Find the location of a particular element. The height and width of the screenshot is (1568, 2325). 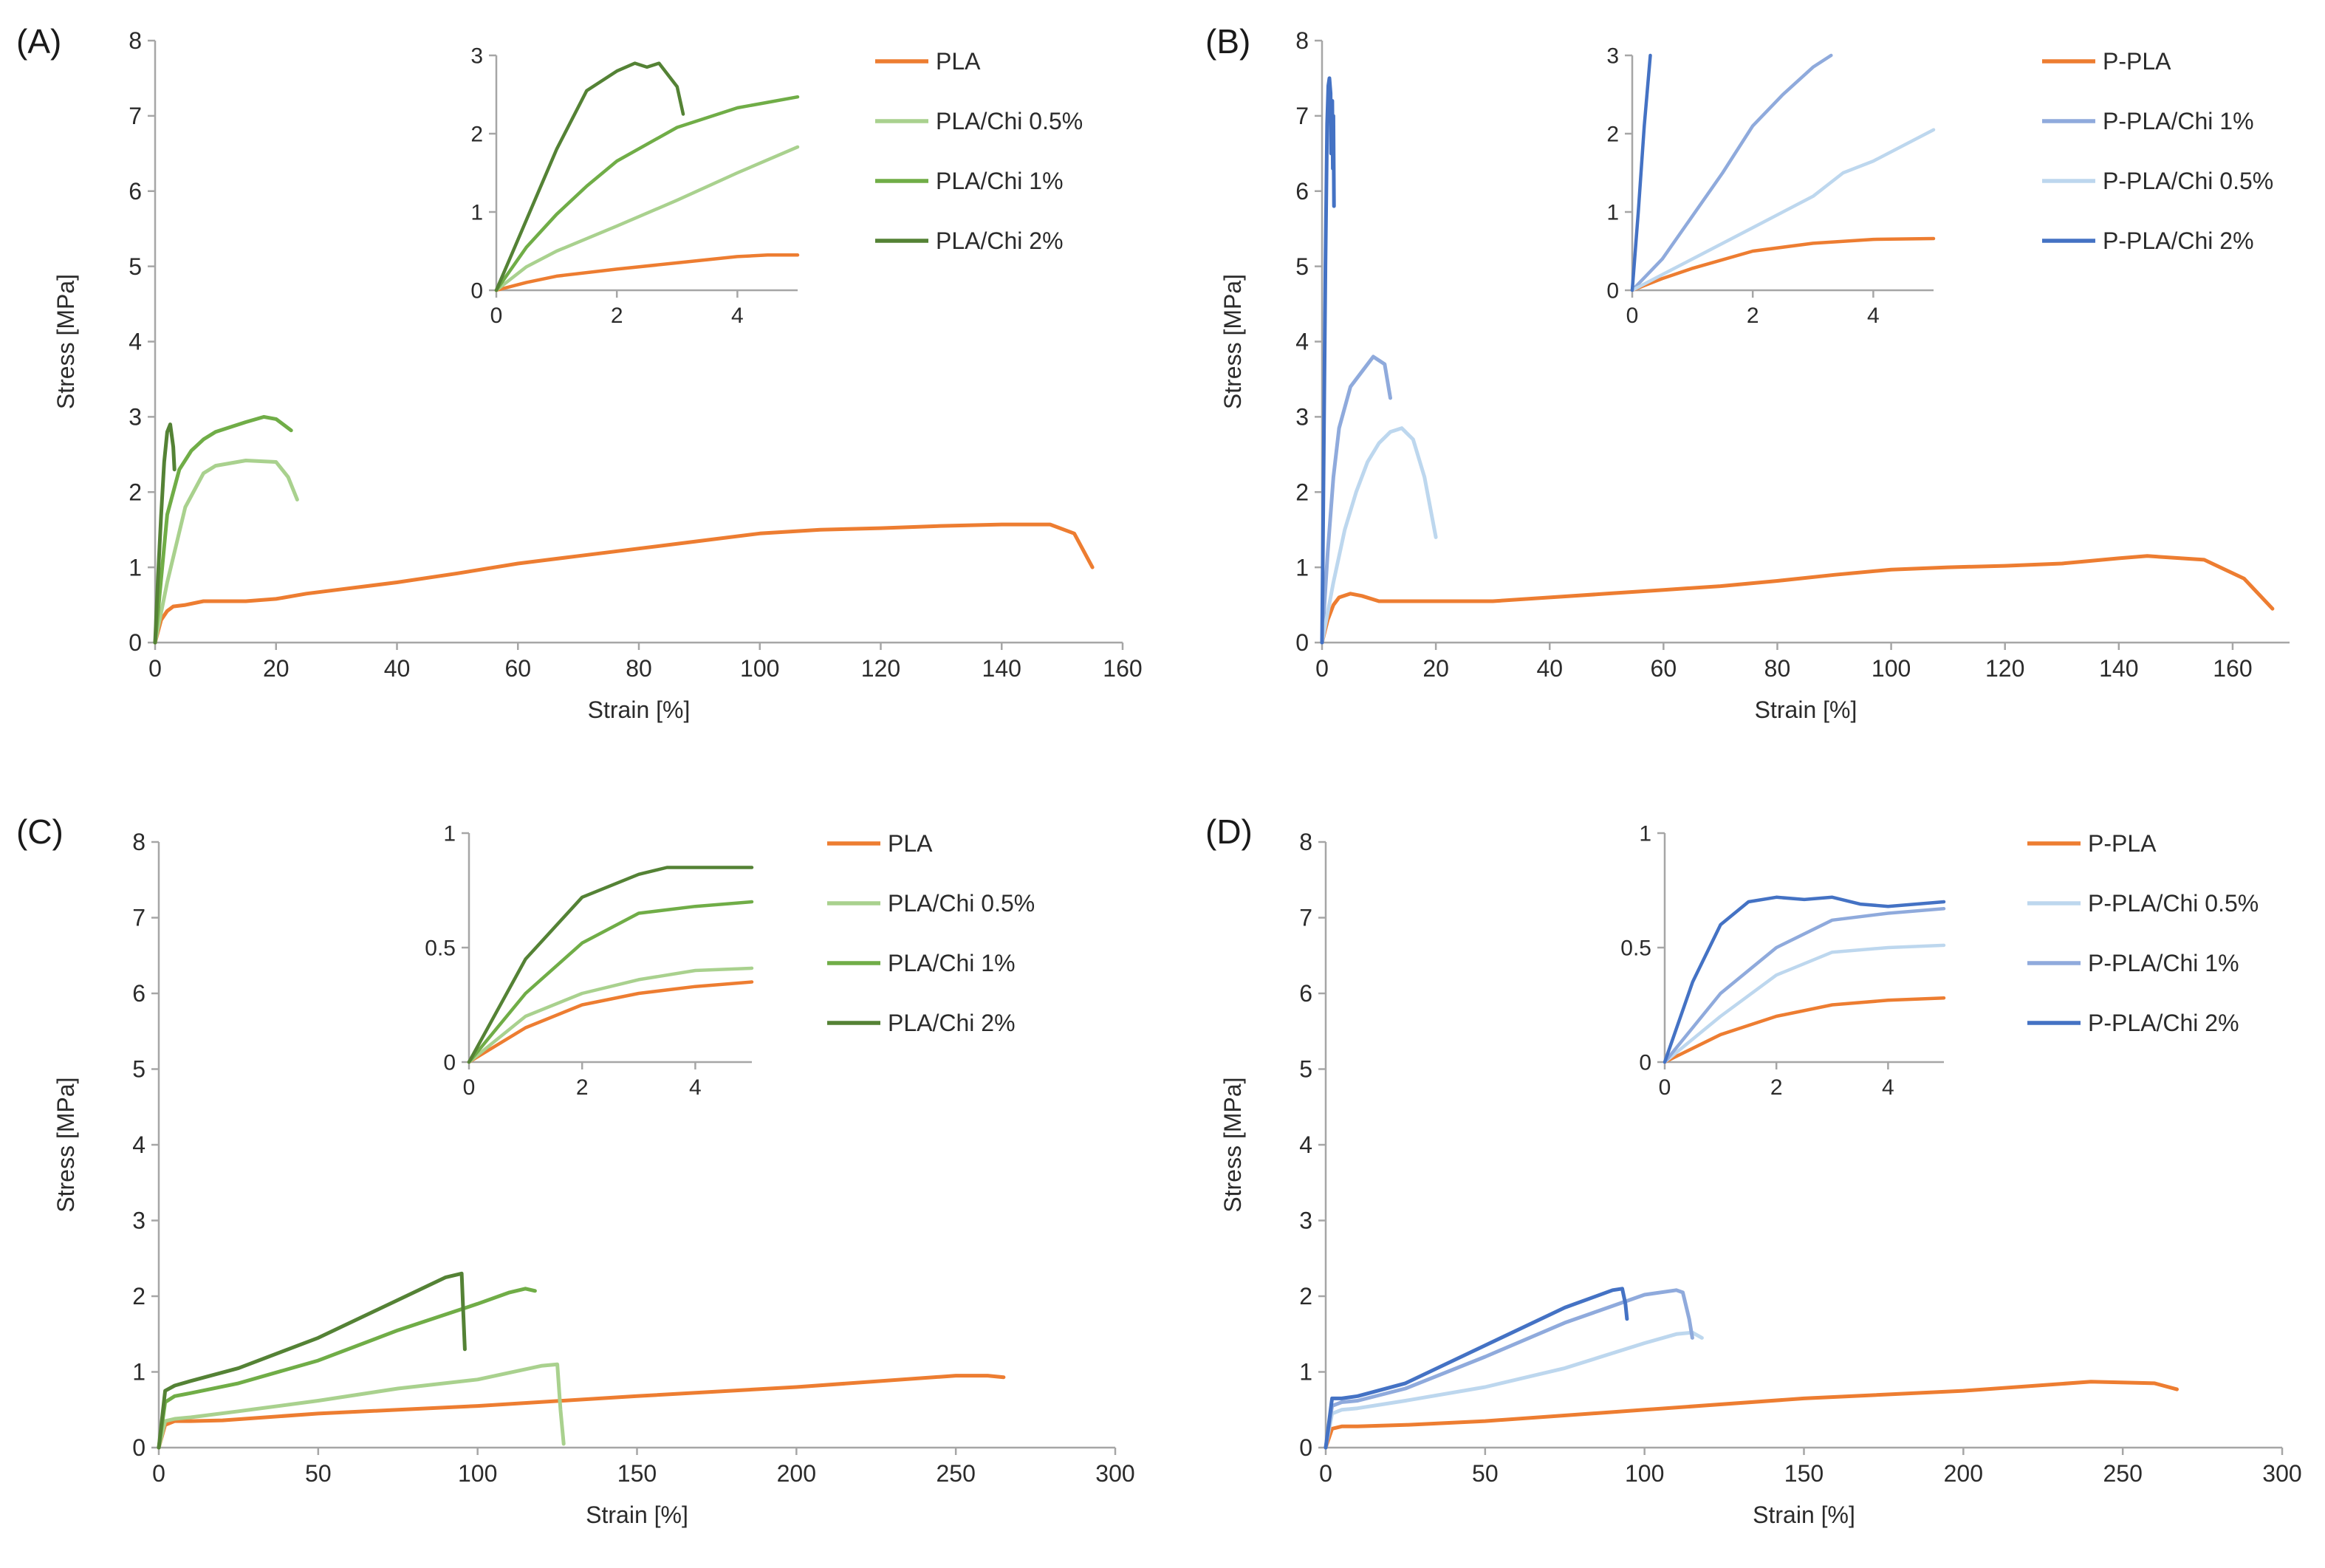

inset-y-tick-label: 2 is located at coordinates (1612, 135).